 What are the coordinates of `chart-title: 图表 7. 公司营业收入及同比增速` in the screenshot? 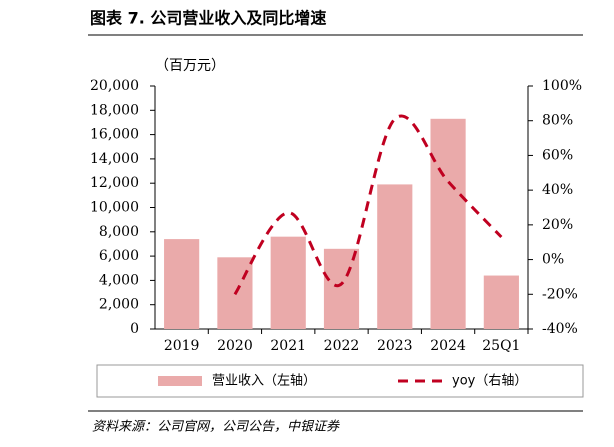 It's located at (208, 18).